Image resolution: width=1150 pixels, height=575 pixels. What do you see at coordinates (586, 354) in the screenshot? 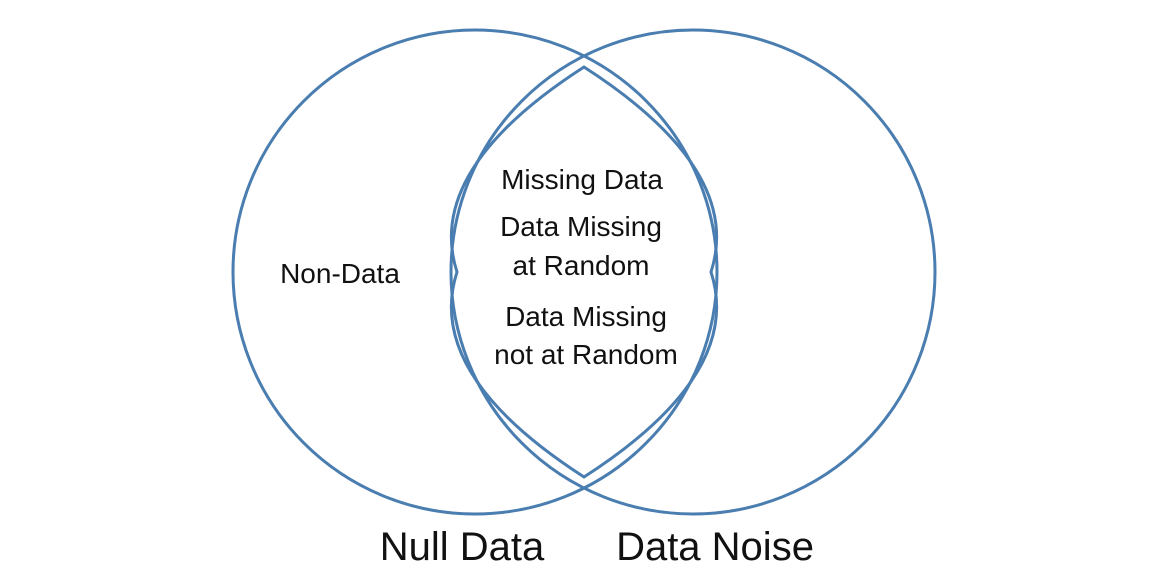
I see `mnar-label-line-2: not at Random` at bounding box center [586, 354].